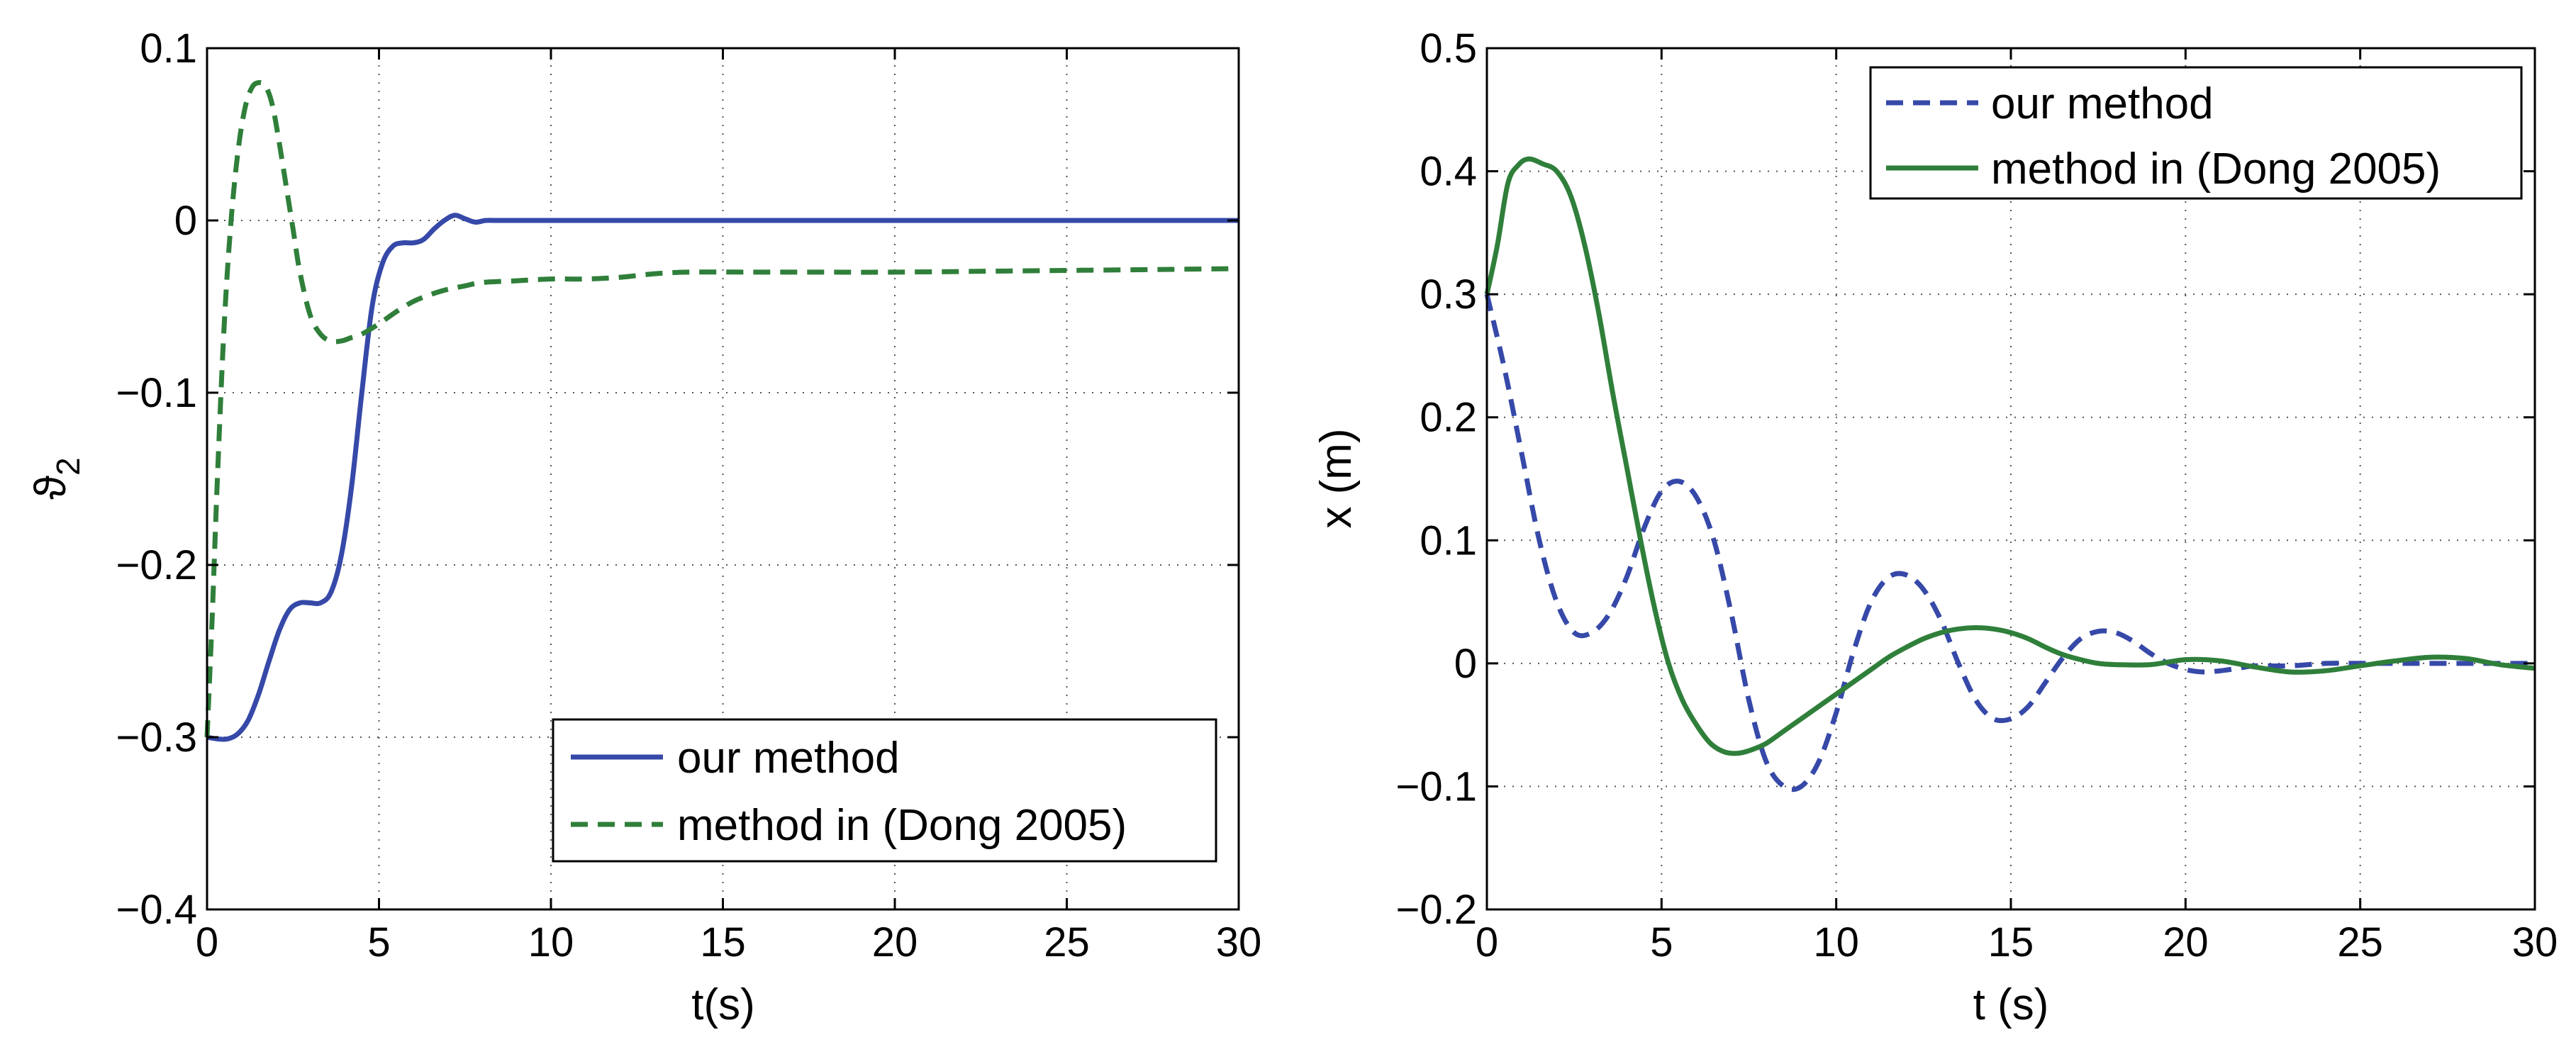 The height and width of the screenshot is (1042, 2576). What do you see at coordinates (50, 488) in the screenshot?
I see `y-axis-label-main: ϑ` at bounding box center [50, 488].